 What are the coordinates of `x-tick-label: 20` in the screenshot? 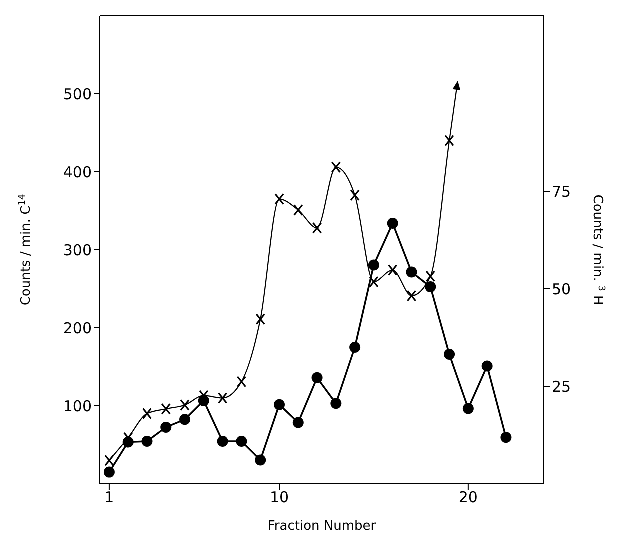 It's located at (468, 497).